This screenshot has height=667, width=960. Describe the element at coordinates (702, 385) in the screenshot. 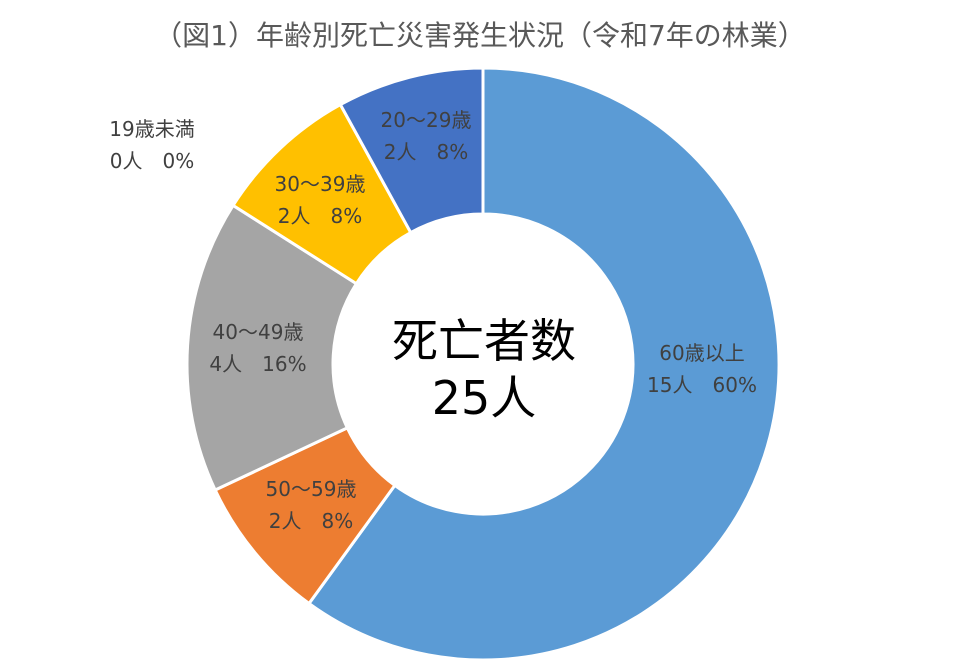

I see `slice-label-value-0: 15人 60%` at that location.